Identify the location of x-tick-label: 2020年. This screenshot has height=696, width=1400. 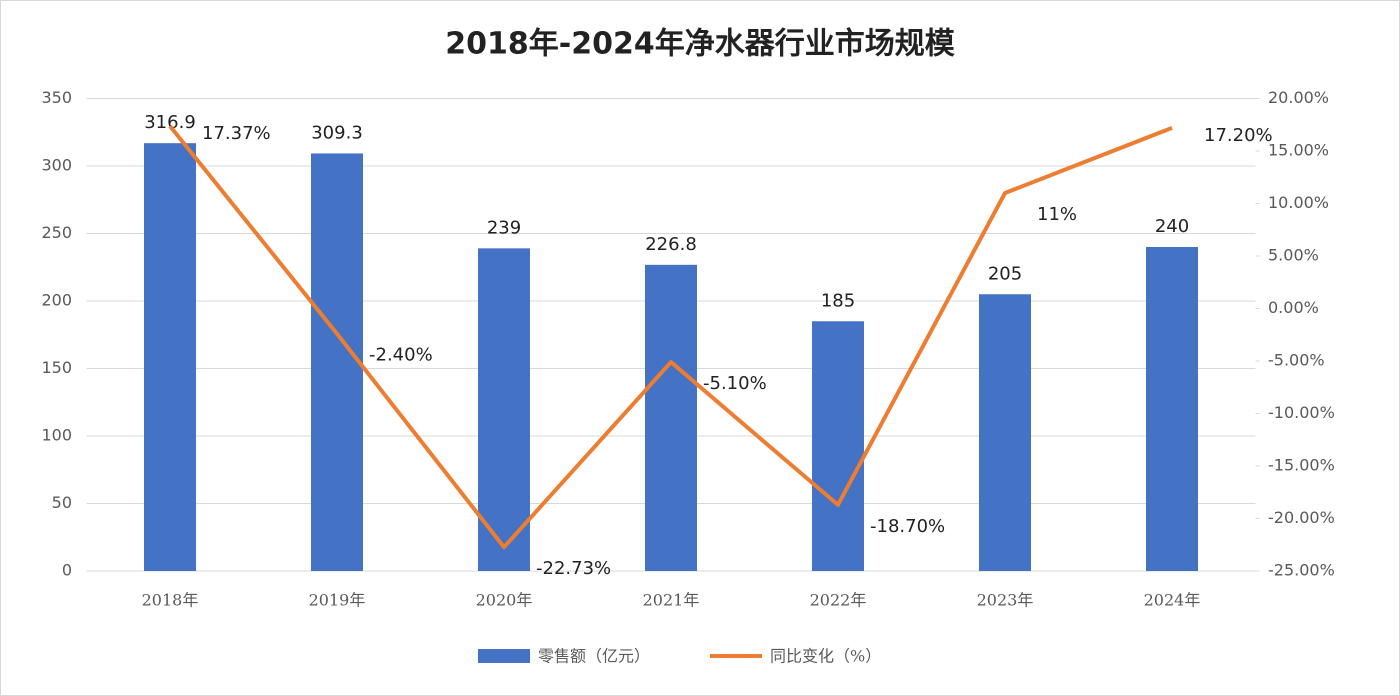
(504, 600).